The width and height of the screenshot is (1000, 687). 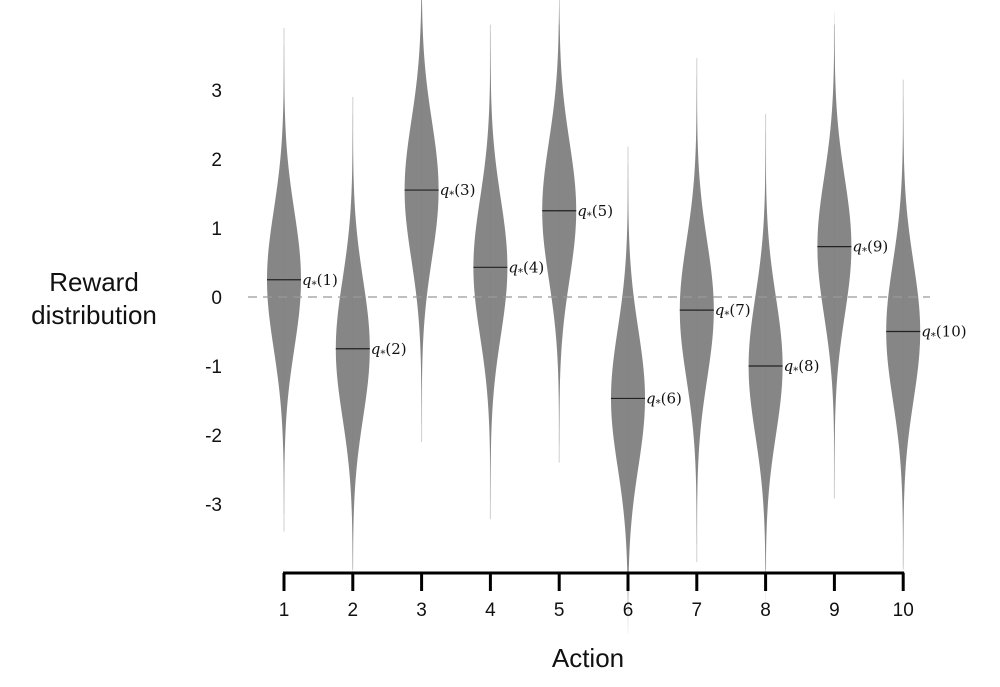 What do you see at coordinates (320, 281) in the screenshot?
I see `mean-label-1: q*(1)` at bounding box center [320, 281].